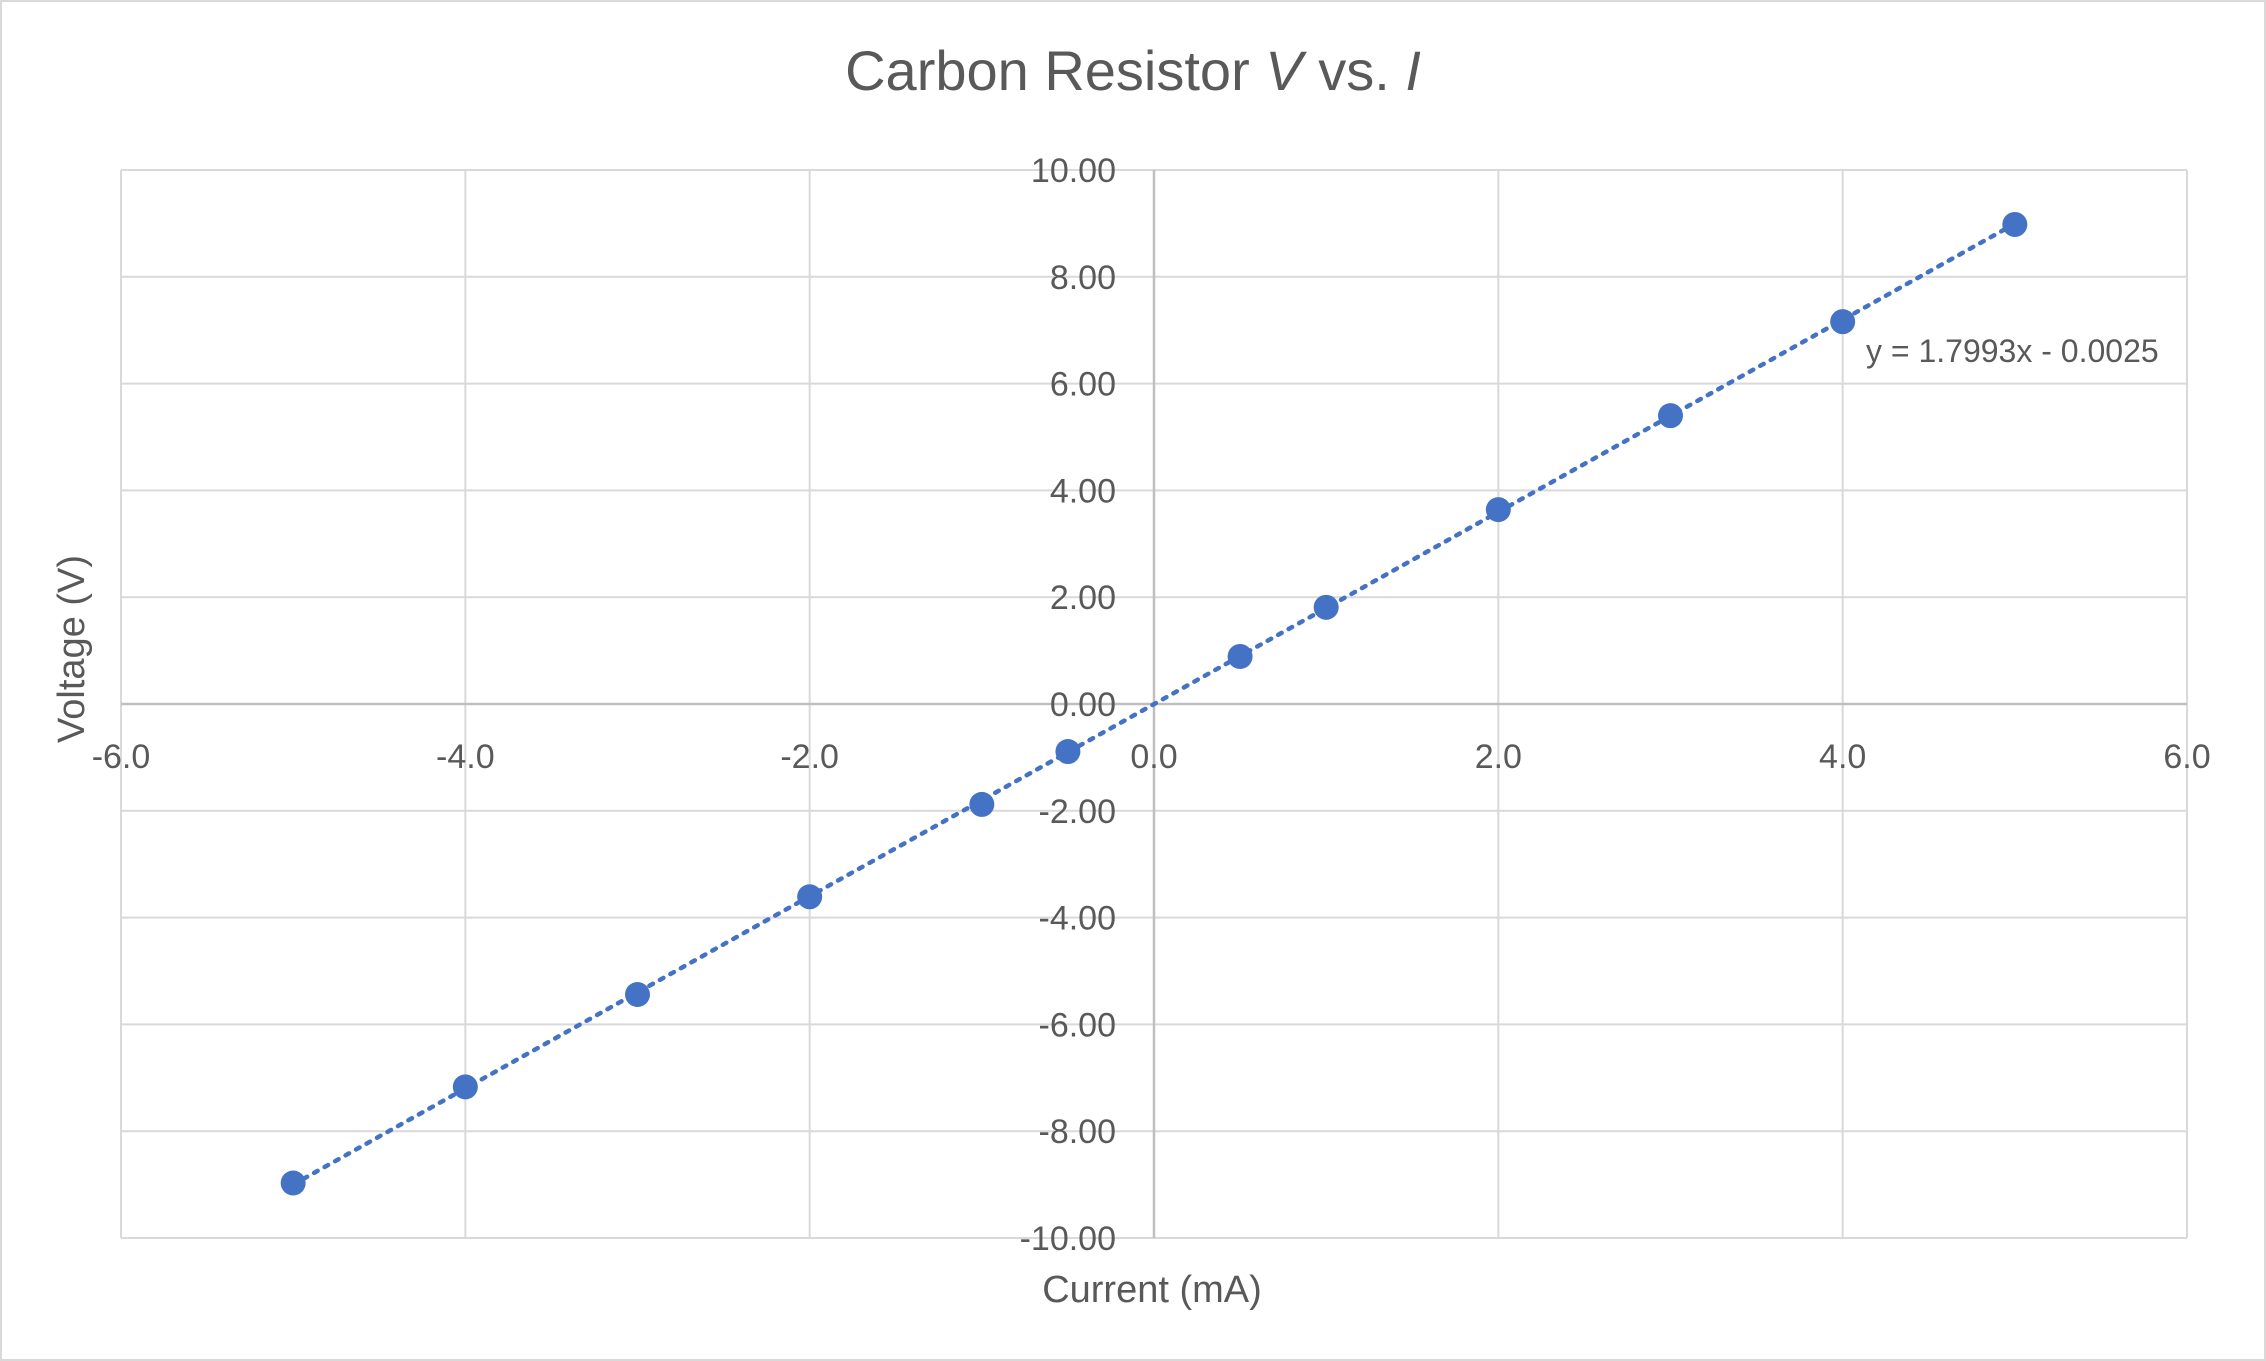  What do you see at coordinates (1354, 70) in the screenshot?
I see `chart-title-part2: vs.` at bounding box center [1354, 70].